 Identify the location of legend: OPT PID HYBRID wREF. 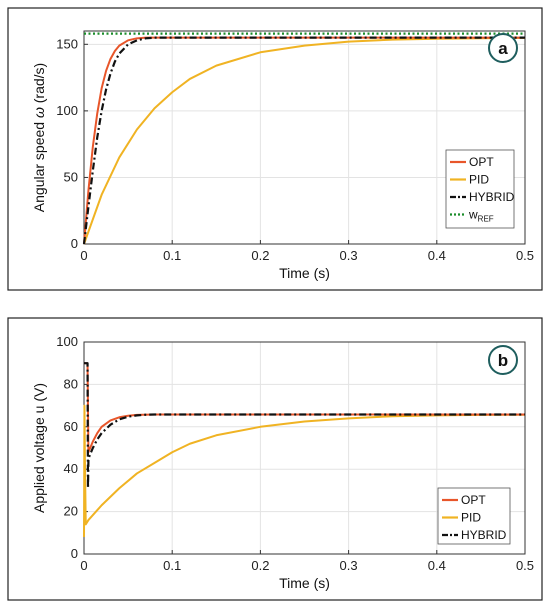
(480, 189).